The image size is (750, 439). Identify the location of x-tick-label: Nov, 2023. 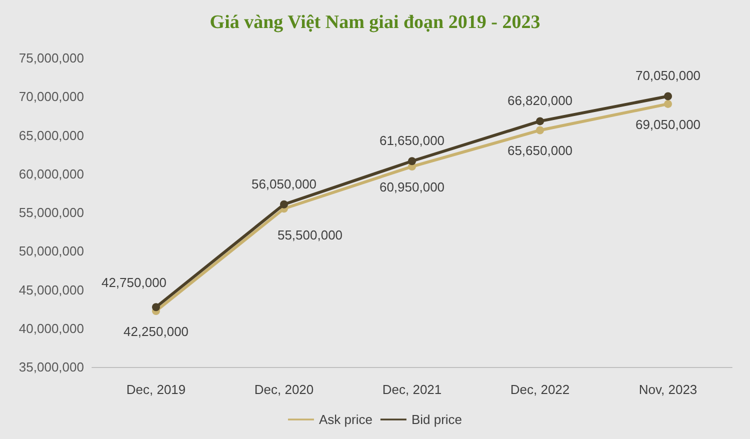
(668, 389).